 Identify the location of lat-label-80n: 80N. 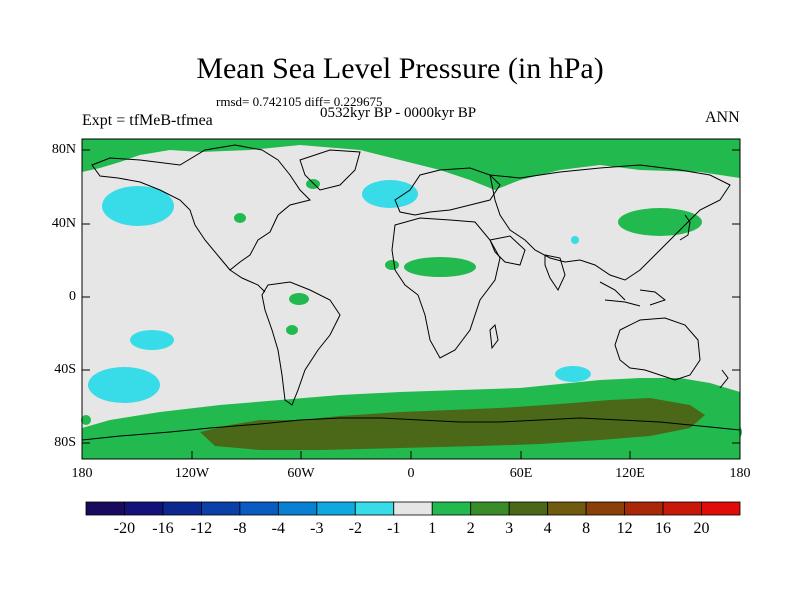
(63, 149).